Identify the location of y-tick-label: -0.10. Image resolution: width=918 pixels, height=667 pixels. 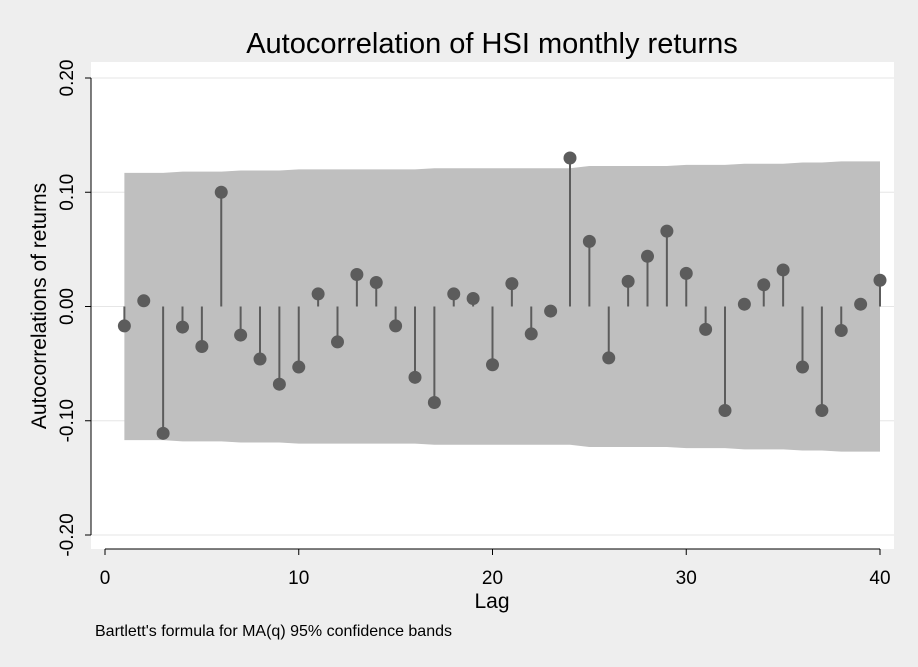
(67, 420).